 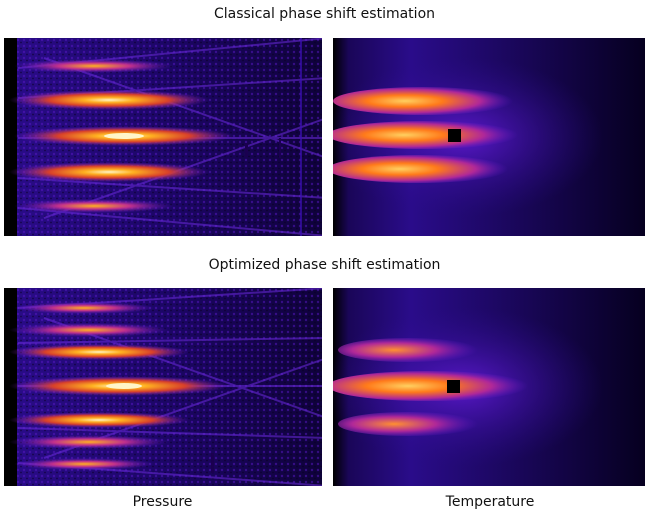 What do you see at coordinates (324, 14) in the screenshot?
I see `top-title: Classical phase shift estimation` at bounding box center [324, 14].